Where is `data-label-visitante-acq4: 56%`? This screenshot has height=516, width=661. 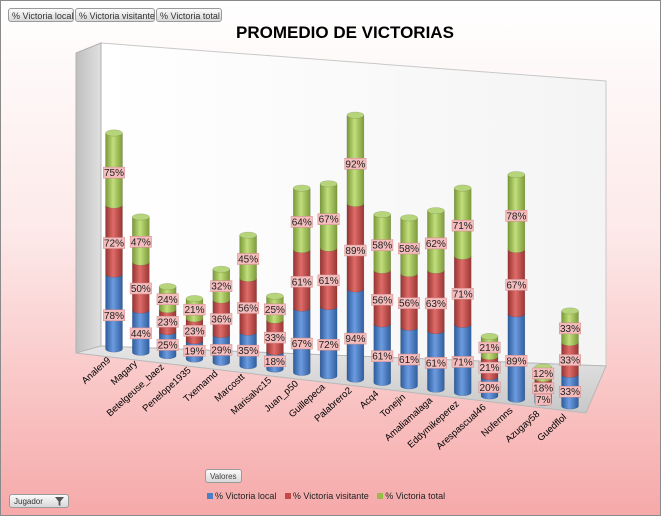 data-label-visitante-acq4: 56% is located at coordinates (382, 300).